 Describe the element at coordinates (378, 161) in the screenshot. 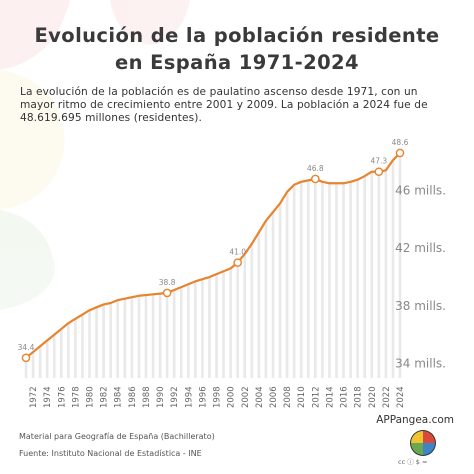

I see `data-label-2021: 47.3` at that location.